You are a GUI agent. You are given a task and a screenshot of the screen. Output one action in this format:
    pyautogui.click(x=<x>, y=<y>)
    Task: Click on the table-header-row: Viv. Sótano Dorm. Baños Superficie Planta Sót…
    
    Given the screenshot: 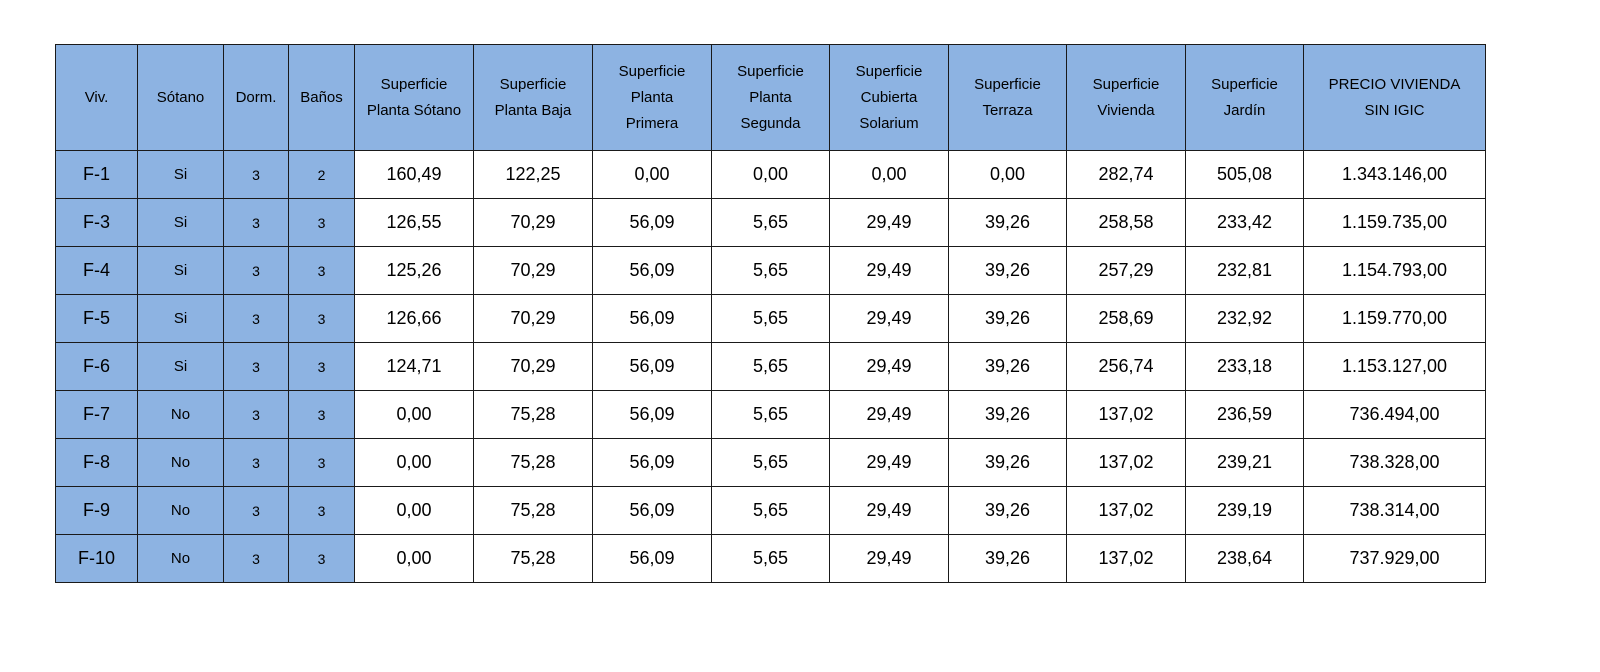 What is the action you would take?
    pyautogui.click(x=770, y=97)
    